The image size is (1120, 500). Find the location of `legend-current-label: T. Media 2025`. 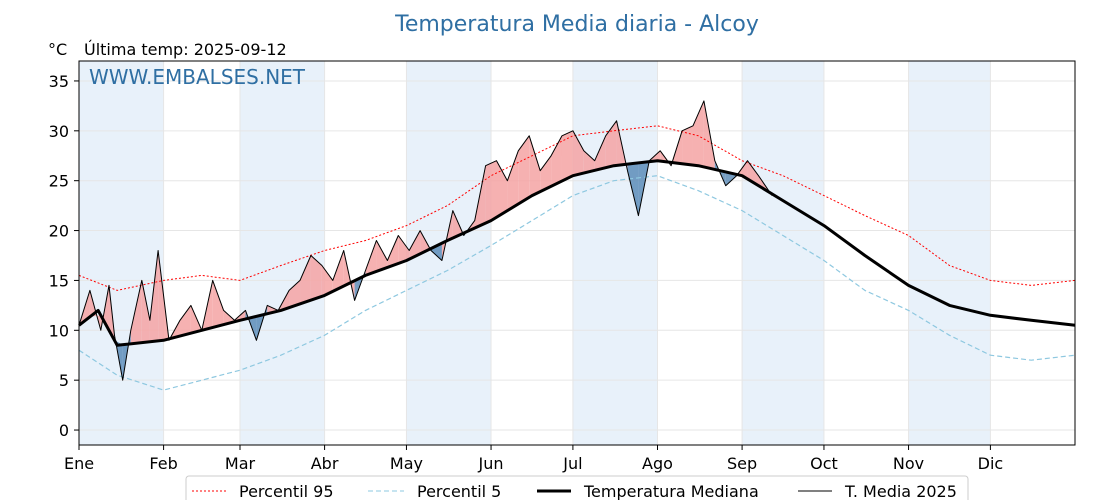

legend-current-label: T. Media 2025 is located at coordinates (900, 491).